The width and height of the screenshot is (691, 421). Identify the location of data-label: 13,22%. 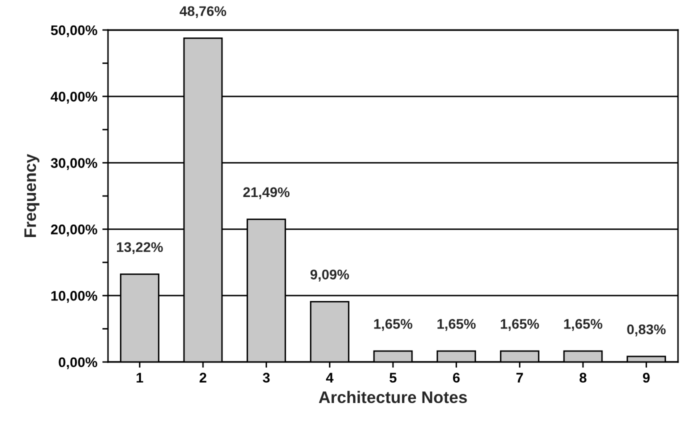
(139, 248).